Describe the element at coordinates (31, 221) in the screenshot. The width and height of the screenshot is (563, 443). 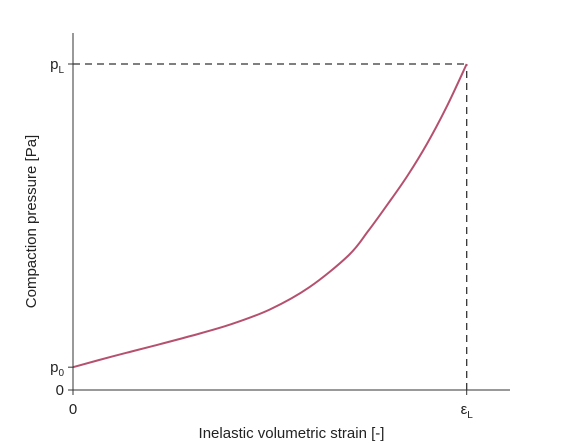
I see `y-axis-title: Compaction pressure [Pa]` at that location.